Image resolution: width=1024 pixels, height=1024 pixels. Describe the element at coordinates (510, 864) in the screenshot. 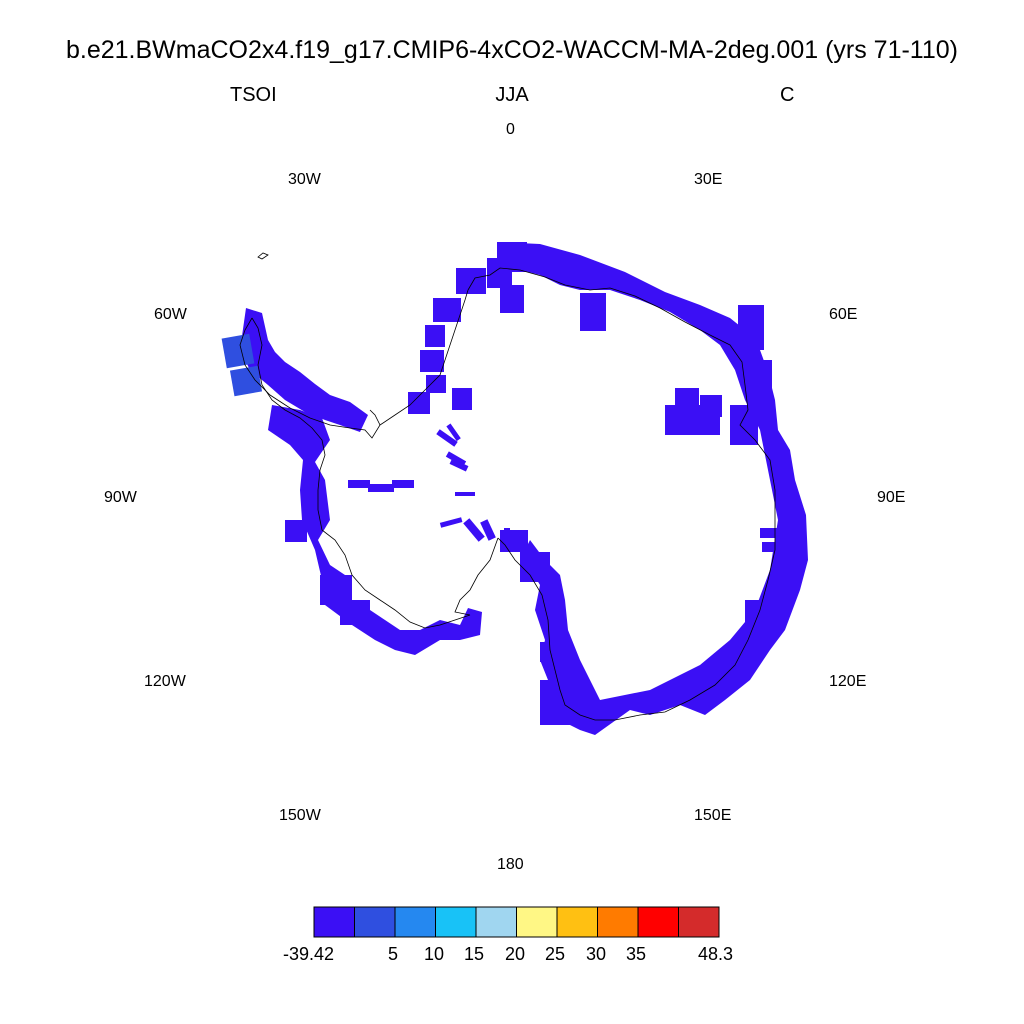

I see `lon-label-180: 180` at that location.